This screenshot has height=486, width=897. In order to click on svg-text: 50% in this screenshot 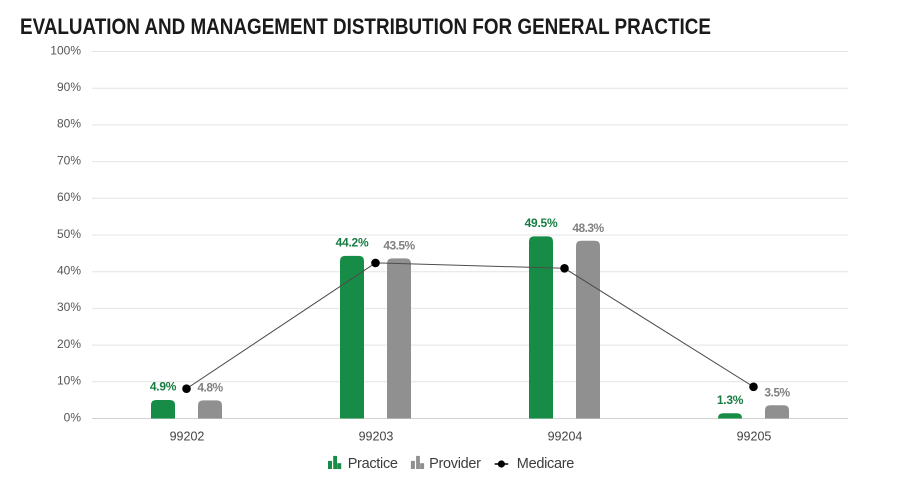, I will do `click(69, 234)`.